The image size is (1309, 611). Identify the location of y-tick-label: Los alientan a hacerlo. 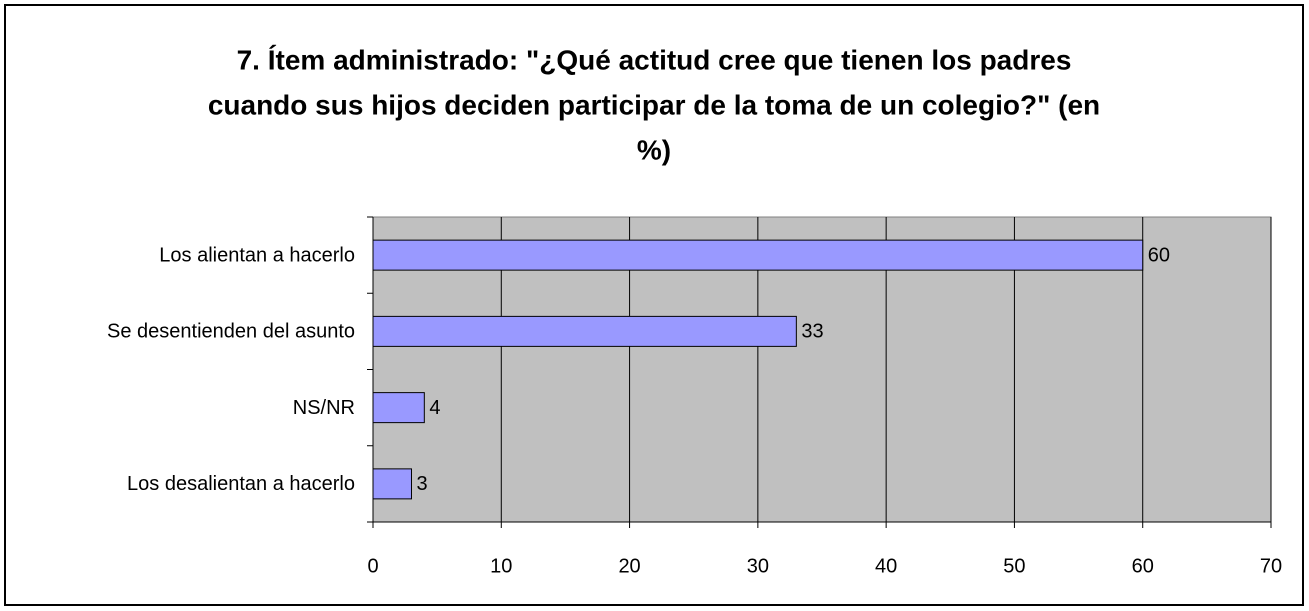
(257, 255).